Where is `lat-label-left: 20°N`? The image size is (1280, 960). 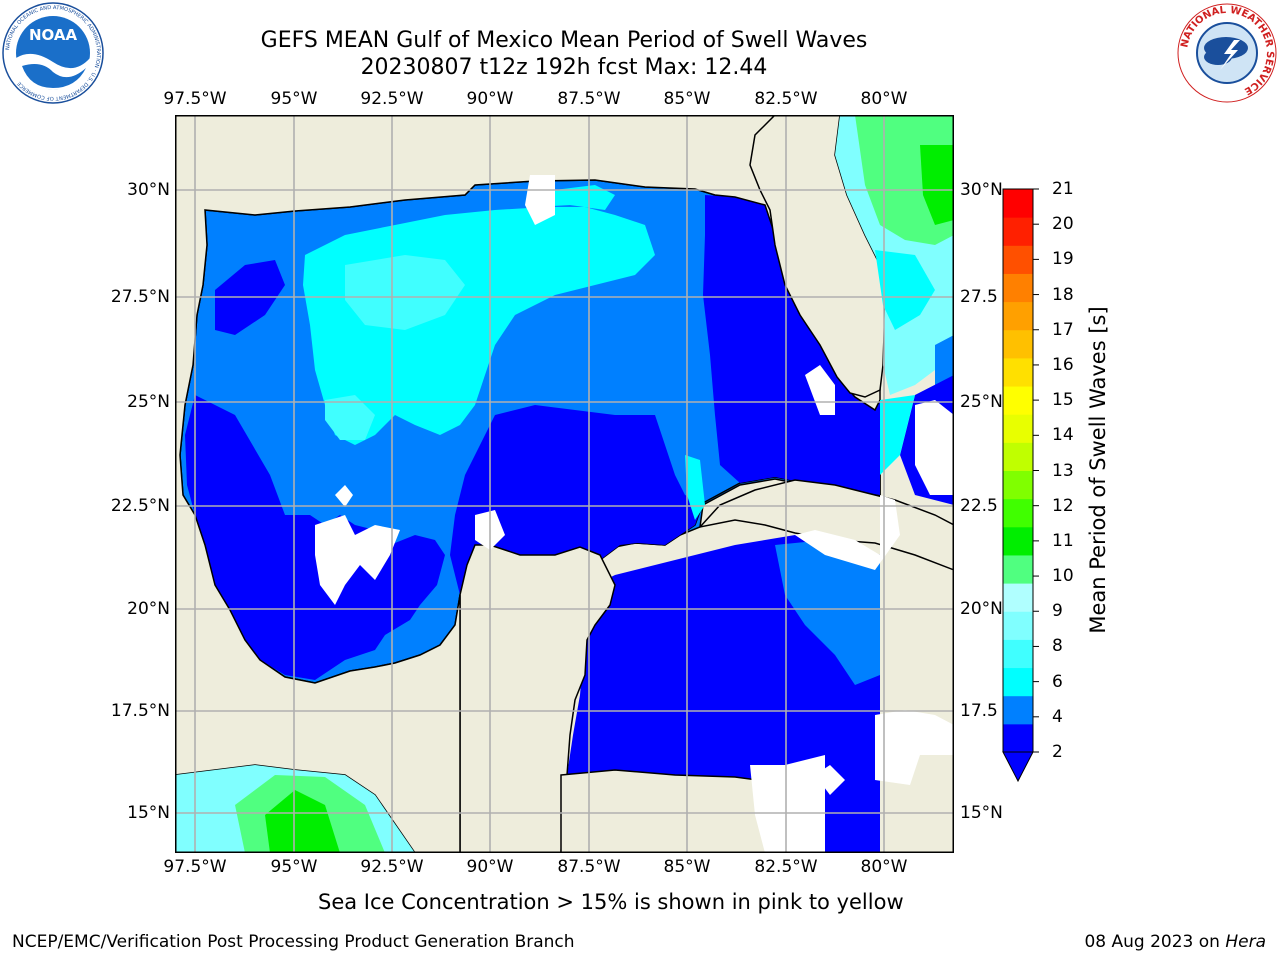
lat-label-left: 20°N is located at coordinates (148, 609).